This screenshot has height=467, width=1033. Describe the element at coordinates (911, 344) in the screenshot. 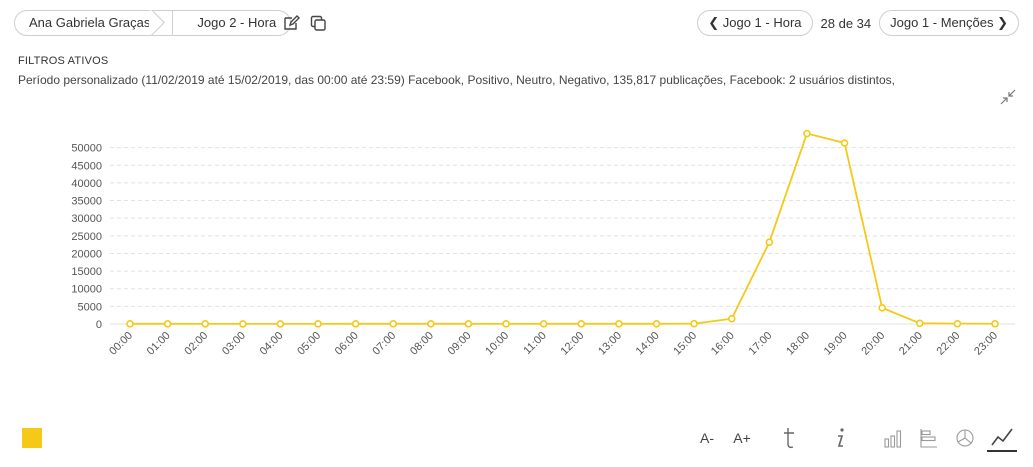

I see `x-tick-label: 21:00` at that location.